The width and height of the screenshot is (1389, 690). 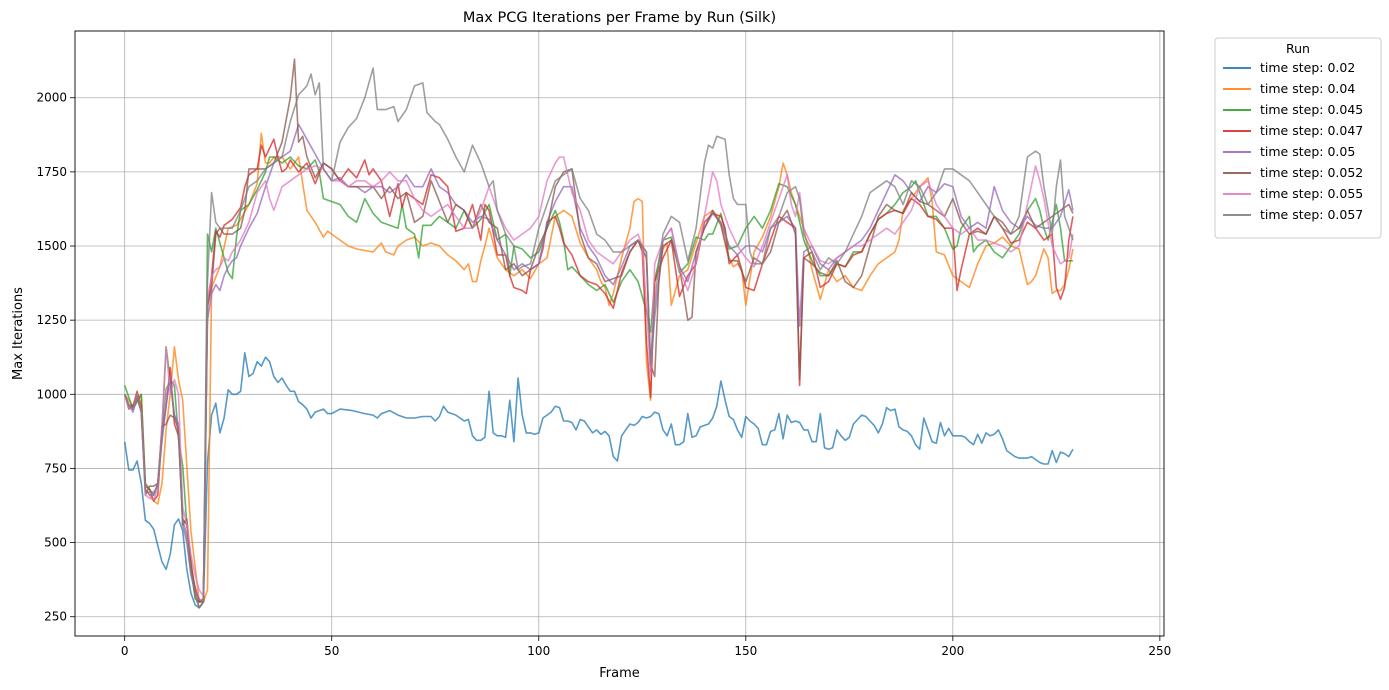 What do you see at coordinates (51, 320) in the screenshot?
I see `y-tick-label: 1250` at bounding box center [51, 320].